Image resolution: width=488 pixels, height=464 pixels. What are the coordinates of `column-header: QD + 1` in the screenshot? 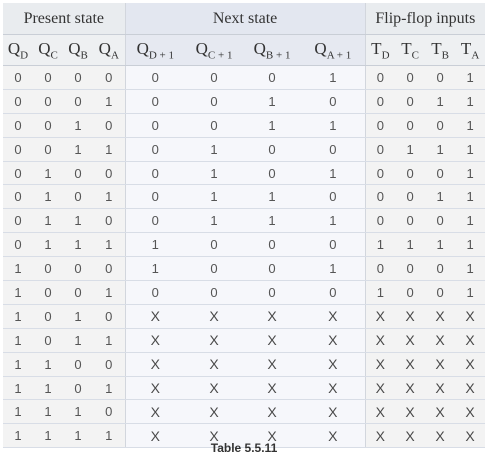 It's located at (155, 50).